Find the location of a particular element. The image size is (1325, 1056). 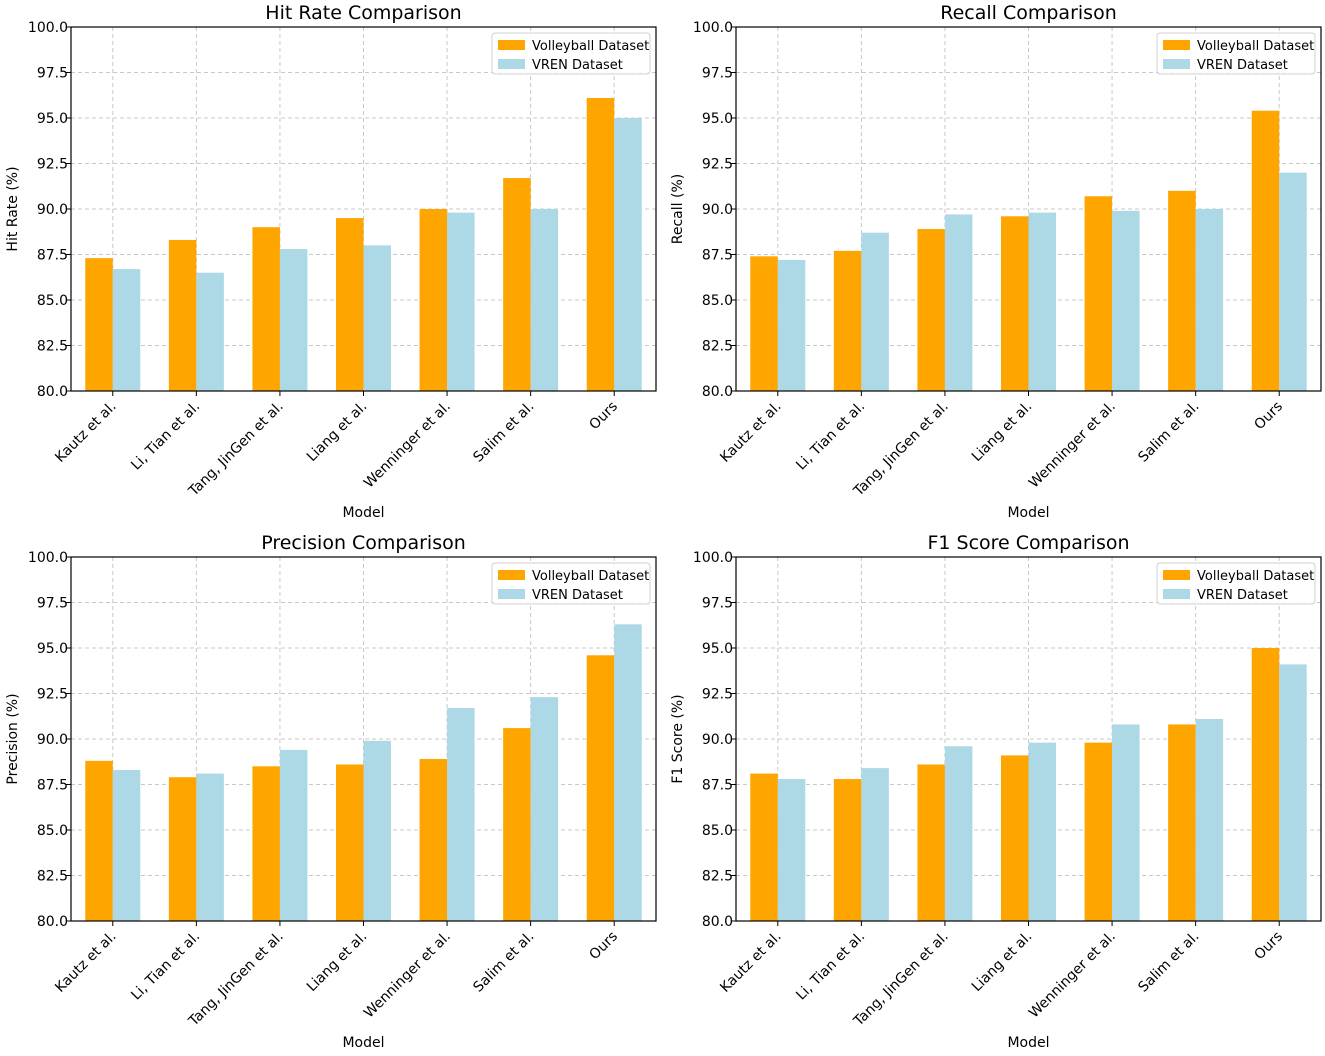

y-axis-label: F1 Score (%) is located at coordinates (678, 738).